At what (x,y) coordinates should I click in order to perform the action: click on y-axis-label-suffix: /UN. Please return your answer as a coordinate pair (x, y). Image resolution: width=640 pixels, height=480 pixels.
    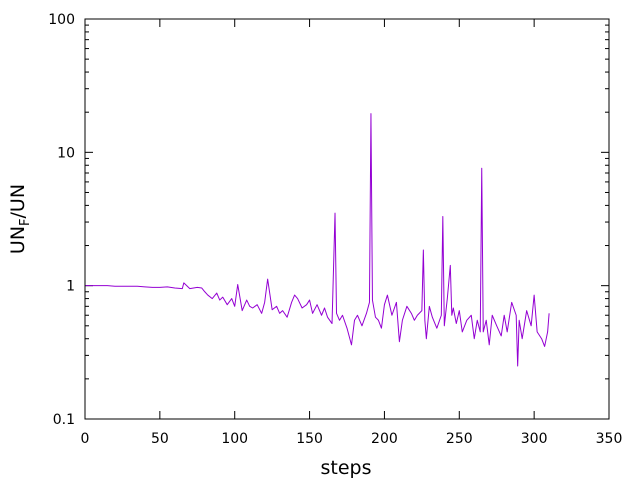
    Looking at the image, I should click on (18, 201).